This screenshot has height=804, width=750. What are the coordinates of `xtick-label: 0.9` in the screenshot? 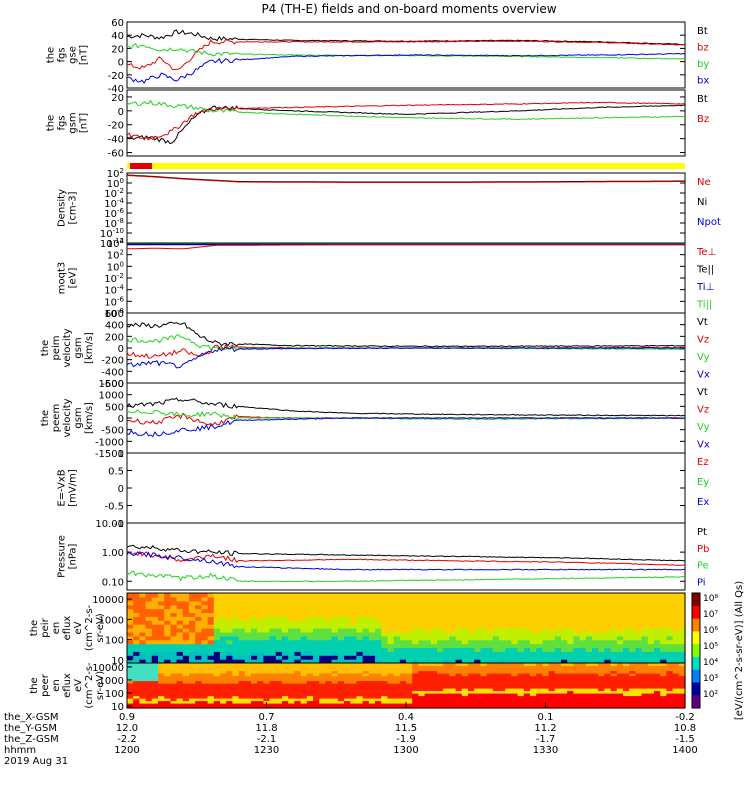 It's located at (127, 717).